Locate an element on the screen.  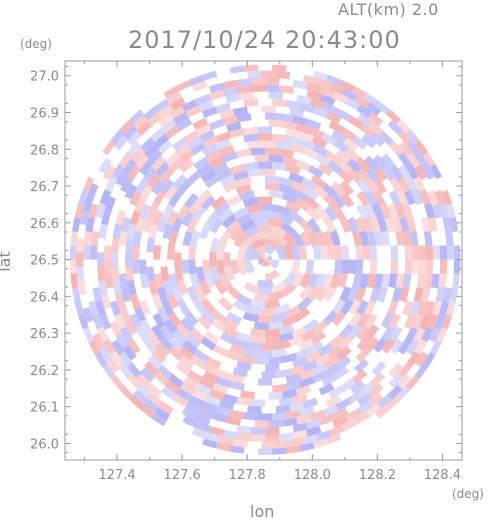
y-tick-label: 26.2 is located at coordinates (44, 371).